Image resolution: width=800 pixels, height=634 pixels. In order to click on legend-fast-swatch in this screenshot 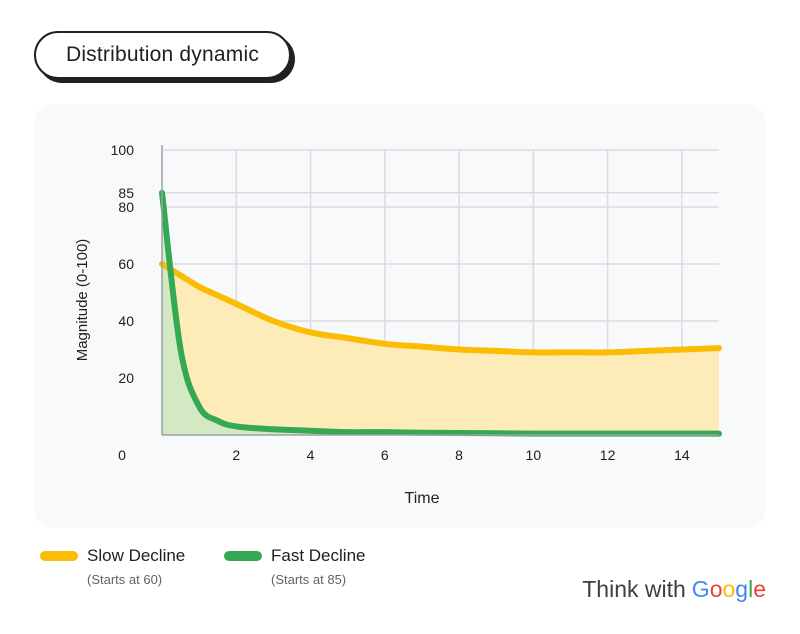, I will do `click(243, 556)`.